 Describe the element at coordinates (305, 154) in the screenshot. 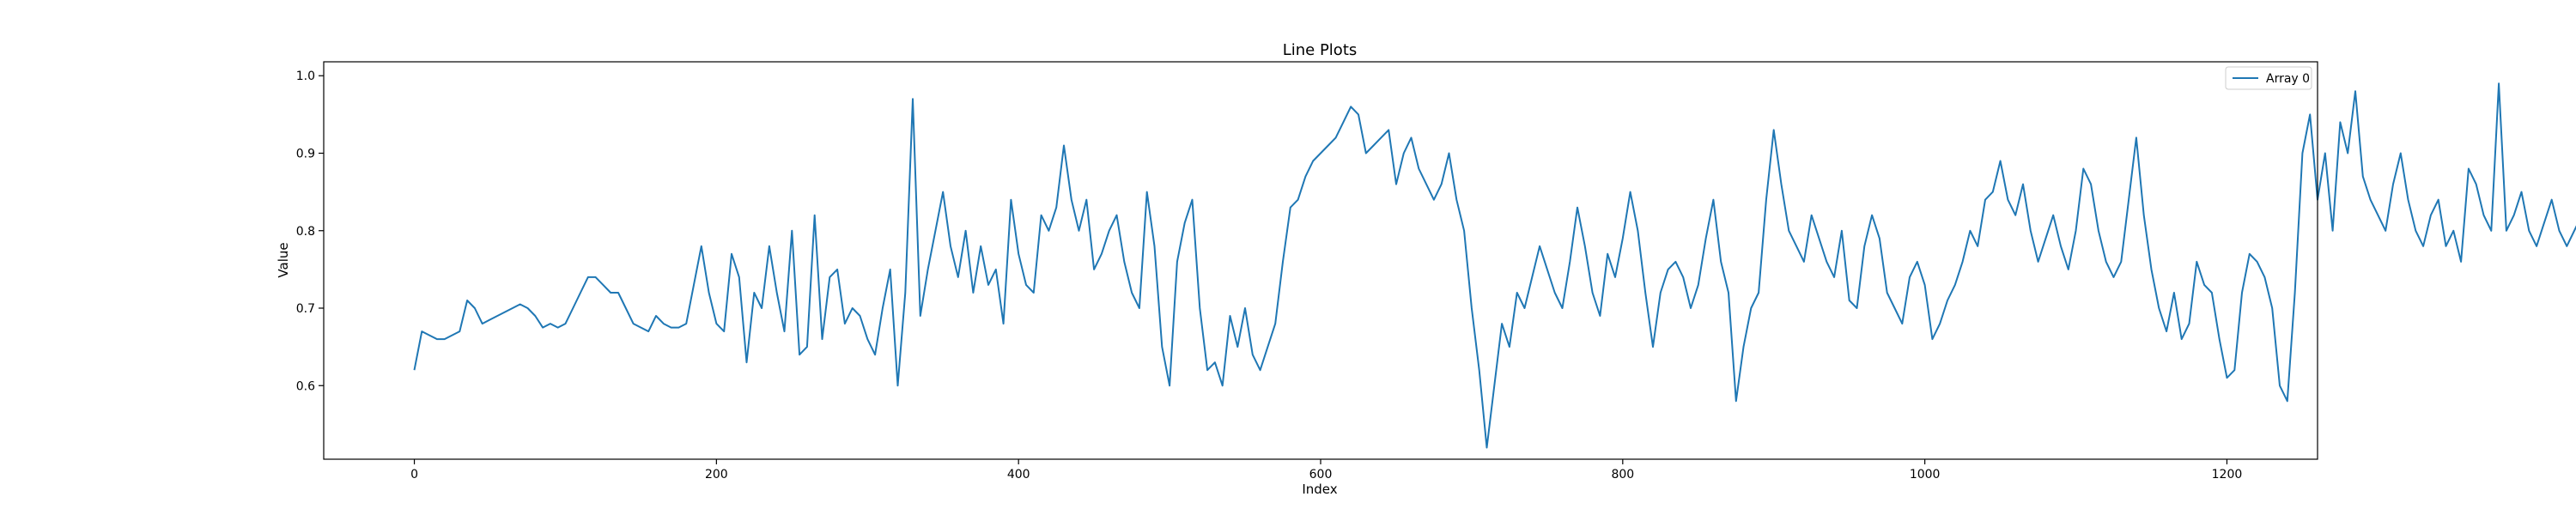

I see `y-tick-label: 0.9` at that location.